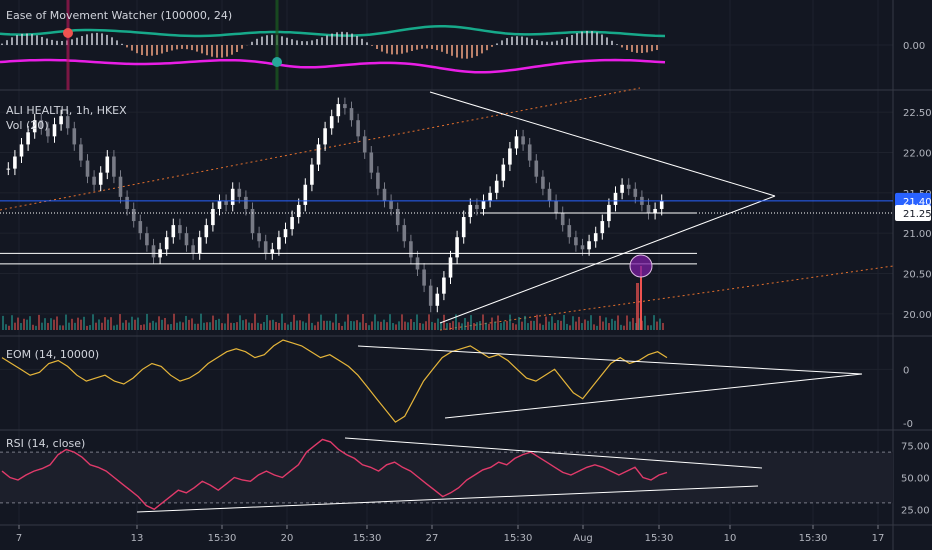 Image resolution: width=932 pixels, height=550 pixels. What do you see at coordinates (583, 538) in the screenshot?
I see `x-tick-label: Aug` at bounding box center [583, 538].